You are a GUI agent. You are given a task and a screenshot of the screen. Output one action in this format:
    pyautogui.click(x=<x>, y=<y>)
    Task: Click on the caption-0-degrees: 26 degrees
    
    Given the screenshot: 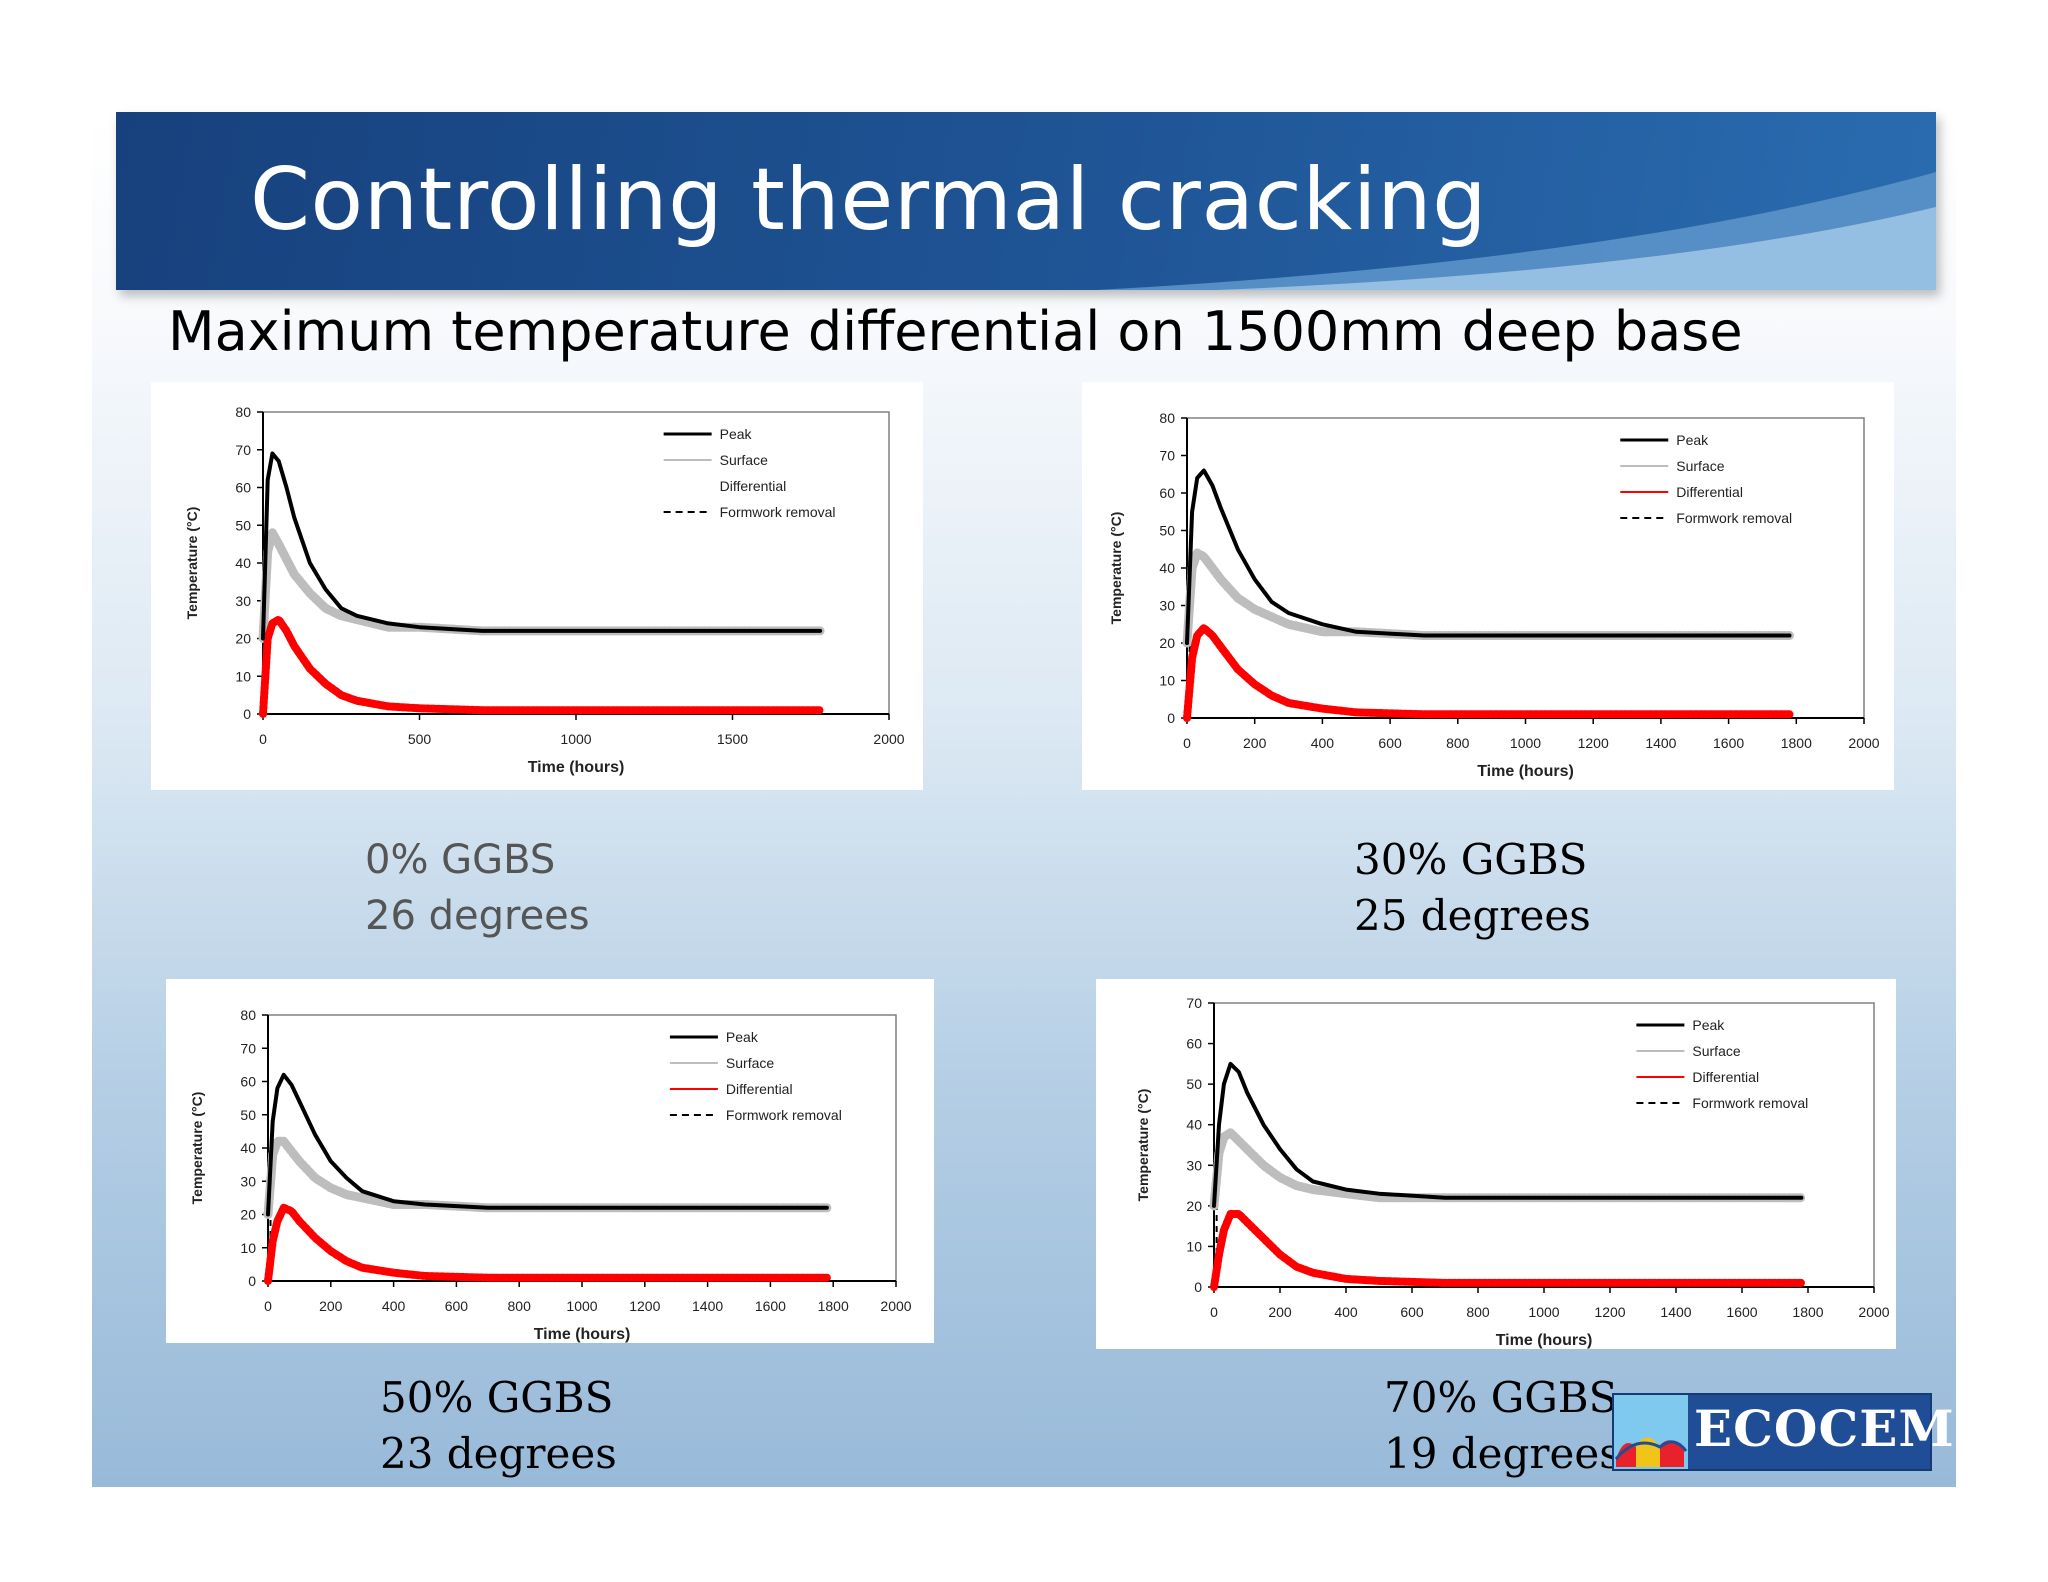 What is the action you would take?
    pyautogui.click(x=477, y=916)
    